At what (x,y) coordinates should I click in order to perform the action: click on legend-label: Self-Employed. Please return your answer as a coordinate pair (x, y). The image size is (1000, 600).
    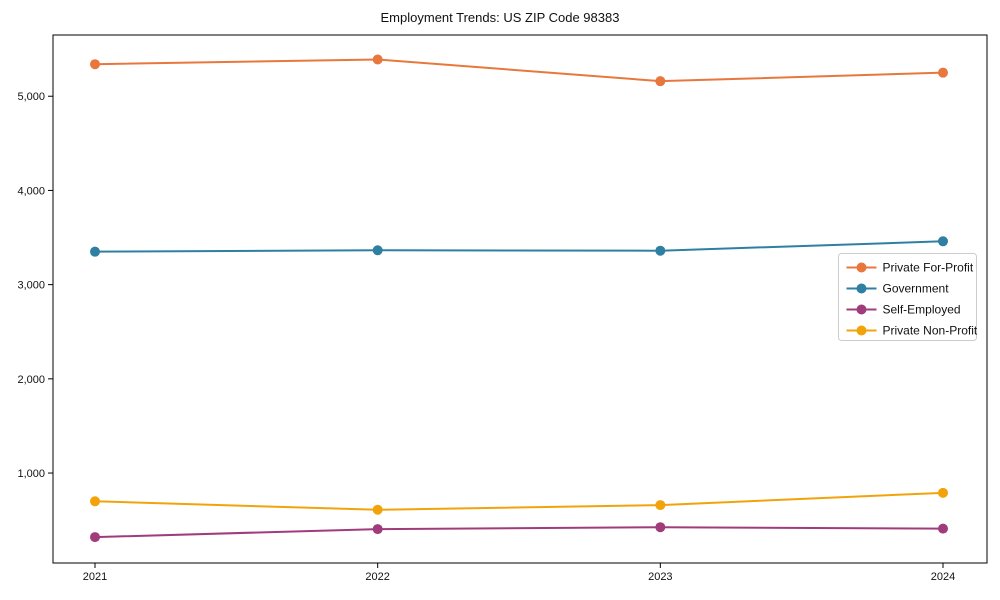
    Looking at the image, I should click on (922, 310).